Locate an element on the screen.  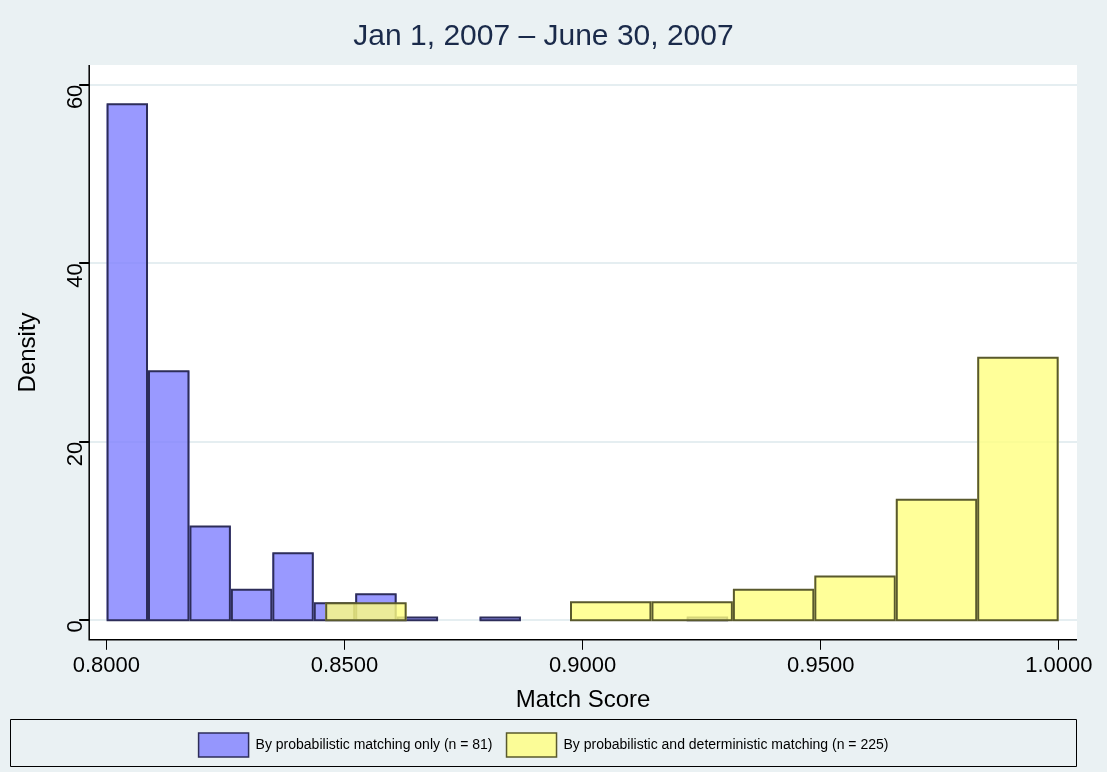
x-tick-label: 1.0000 is located at coordinates (1059, 665).